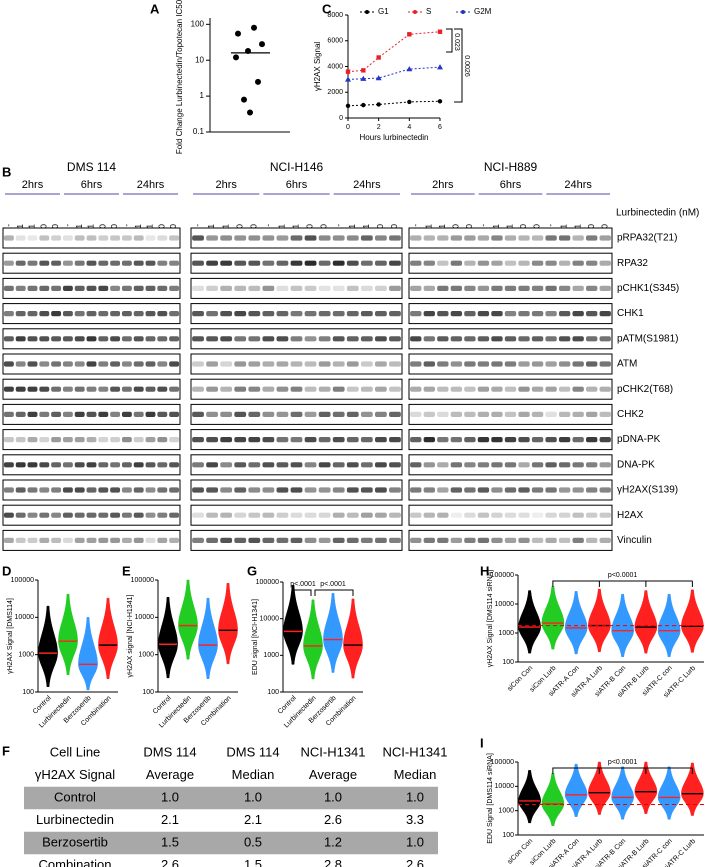 The image size is (709, 867). Describe the element at coordinates (75, 774) in the screenshot. I see `table-header: γH2AX Signal` at that location.